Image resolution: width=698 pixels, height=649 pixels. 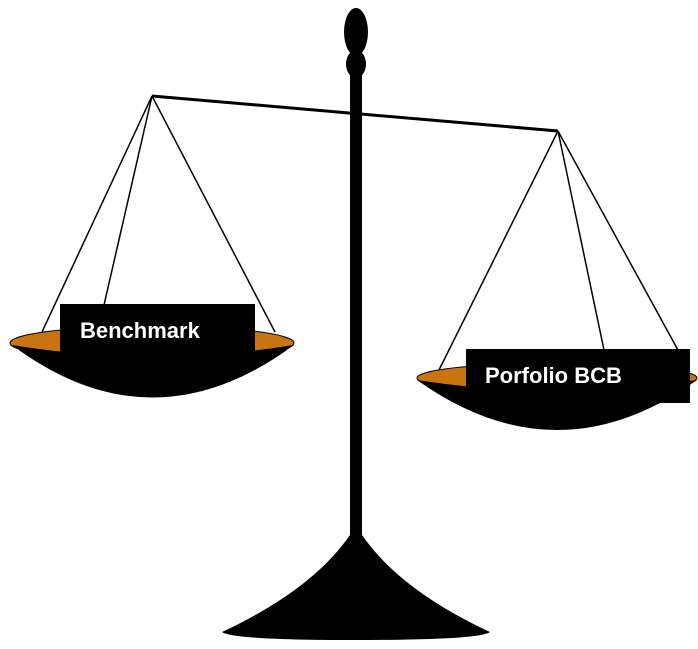 I want to click on left-label-box, so click(x=157, y=331).